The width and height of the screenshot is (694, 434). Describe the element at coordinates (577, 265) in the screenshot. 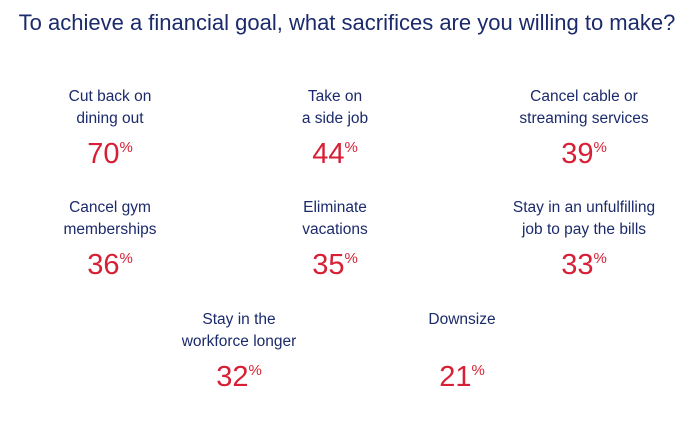

I see `stat-value: 33` at that location.